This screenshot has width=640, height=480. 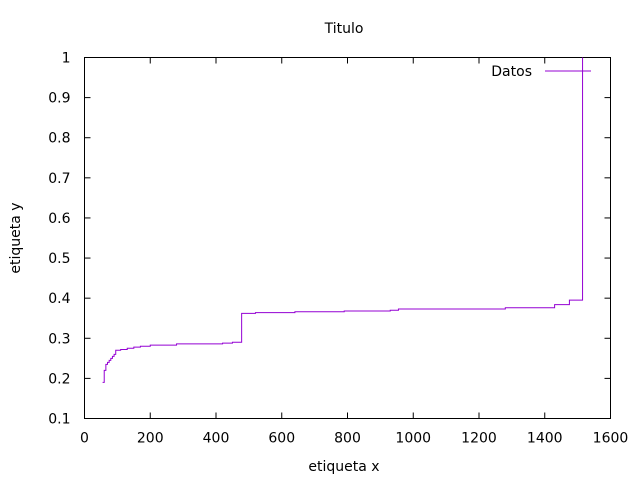 I want to click on y-tick-label: 0.6, so click(x=59, y=219).